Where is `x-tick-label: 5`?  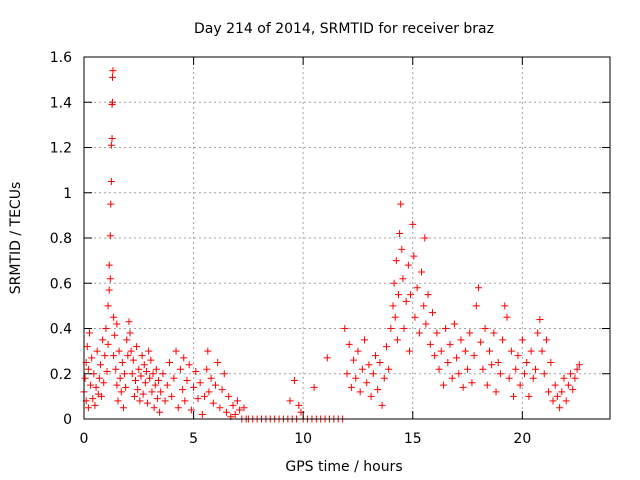 x-tick-label: 5 is located at coordinates (193, 439).